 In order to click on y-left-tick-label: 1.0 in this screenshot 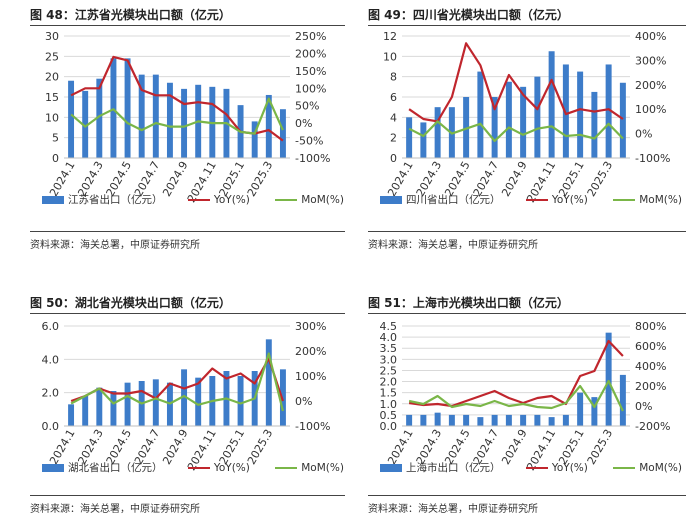, I will do `click(389, 404)`.